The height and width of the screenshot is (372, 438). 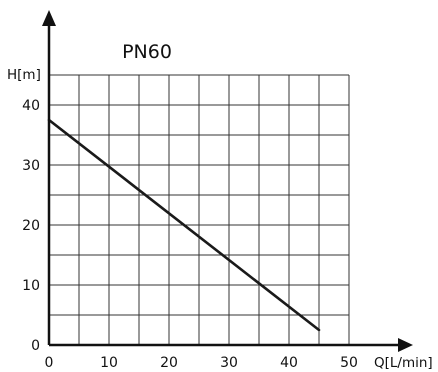 What do you see at coordinates (405, 345) in the screenshot?
I see `x-axis-arrowhead` at bounding box center [405, 345].